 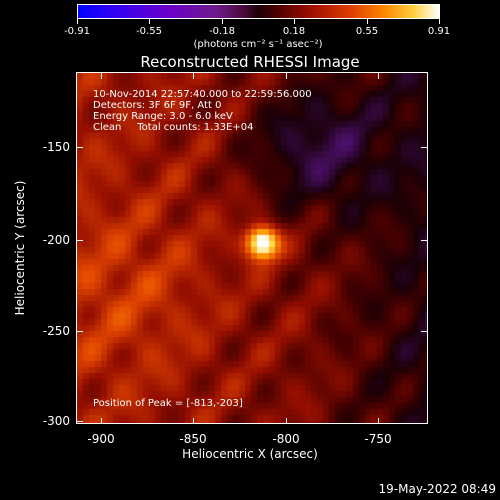 I want to click on colorbar-tick-label: -0.91, so click(x=77, y=32).